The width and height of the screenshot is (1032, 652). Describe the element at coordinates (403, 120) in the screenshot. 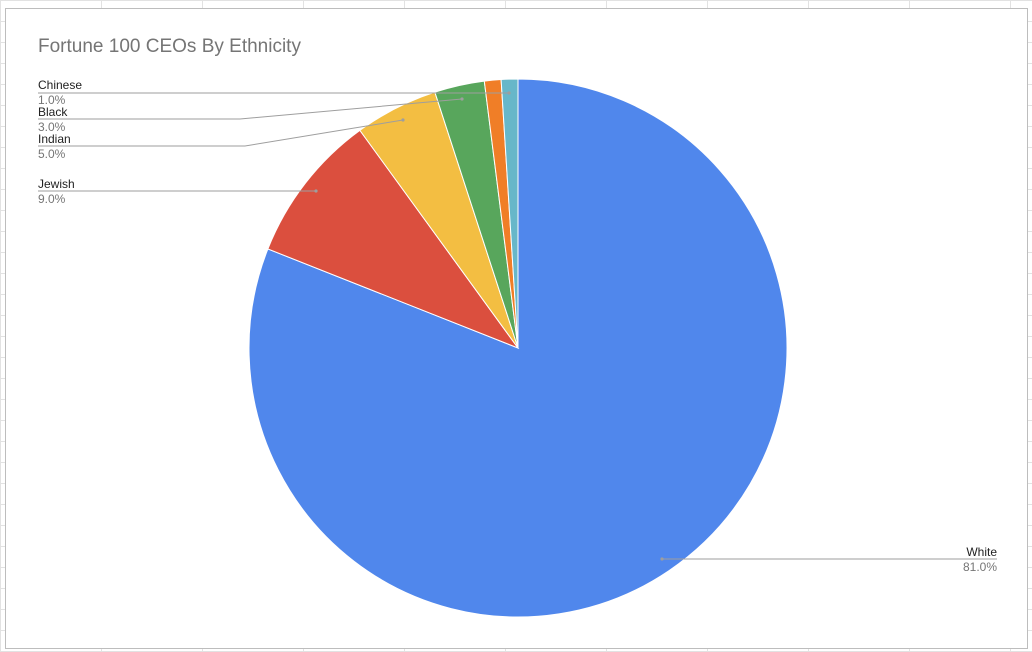

I see `leader-dot-indian` at that location.